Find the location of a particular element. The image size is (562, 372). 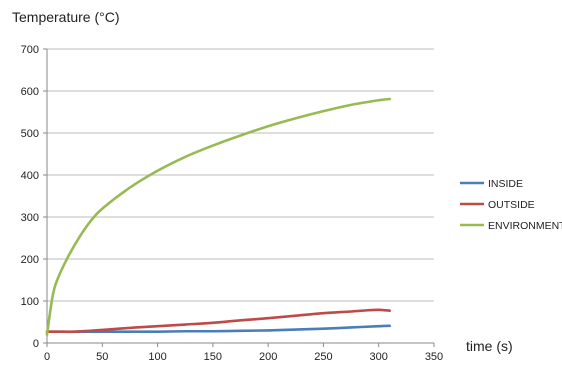

x-tick-label: 100 is located at coordinates (157, 357).